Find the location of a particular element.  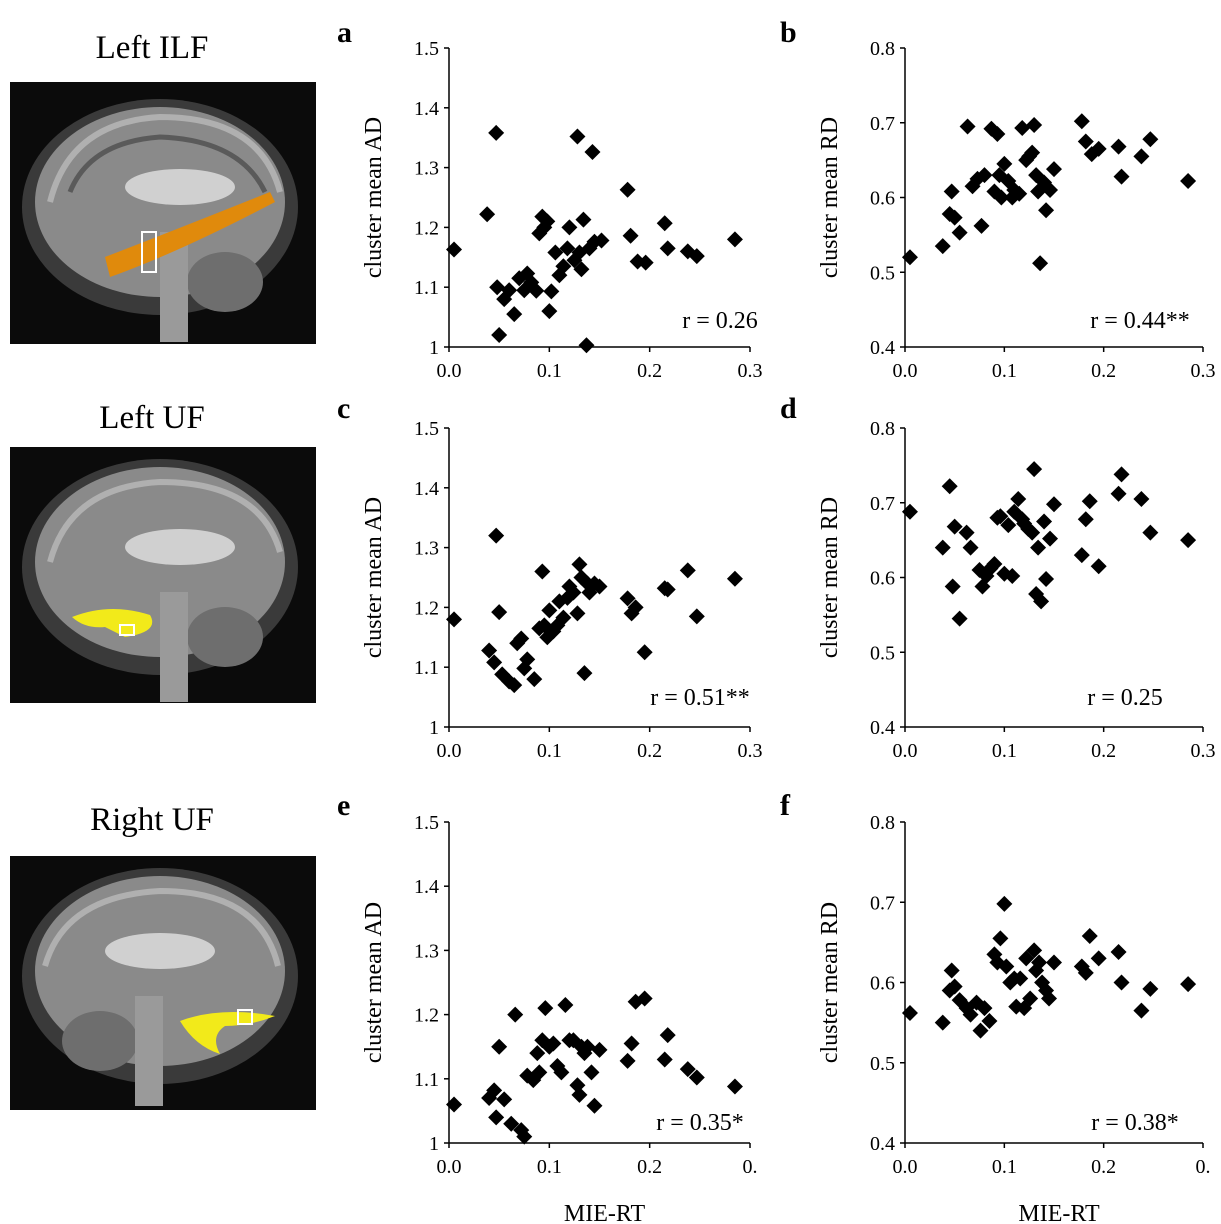

y-tick-label: 1.4 is located at coordinates (426, 109).